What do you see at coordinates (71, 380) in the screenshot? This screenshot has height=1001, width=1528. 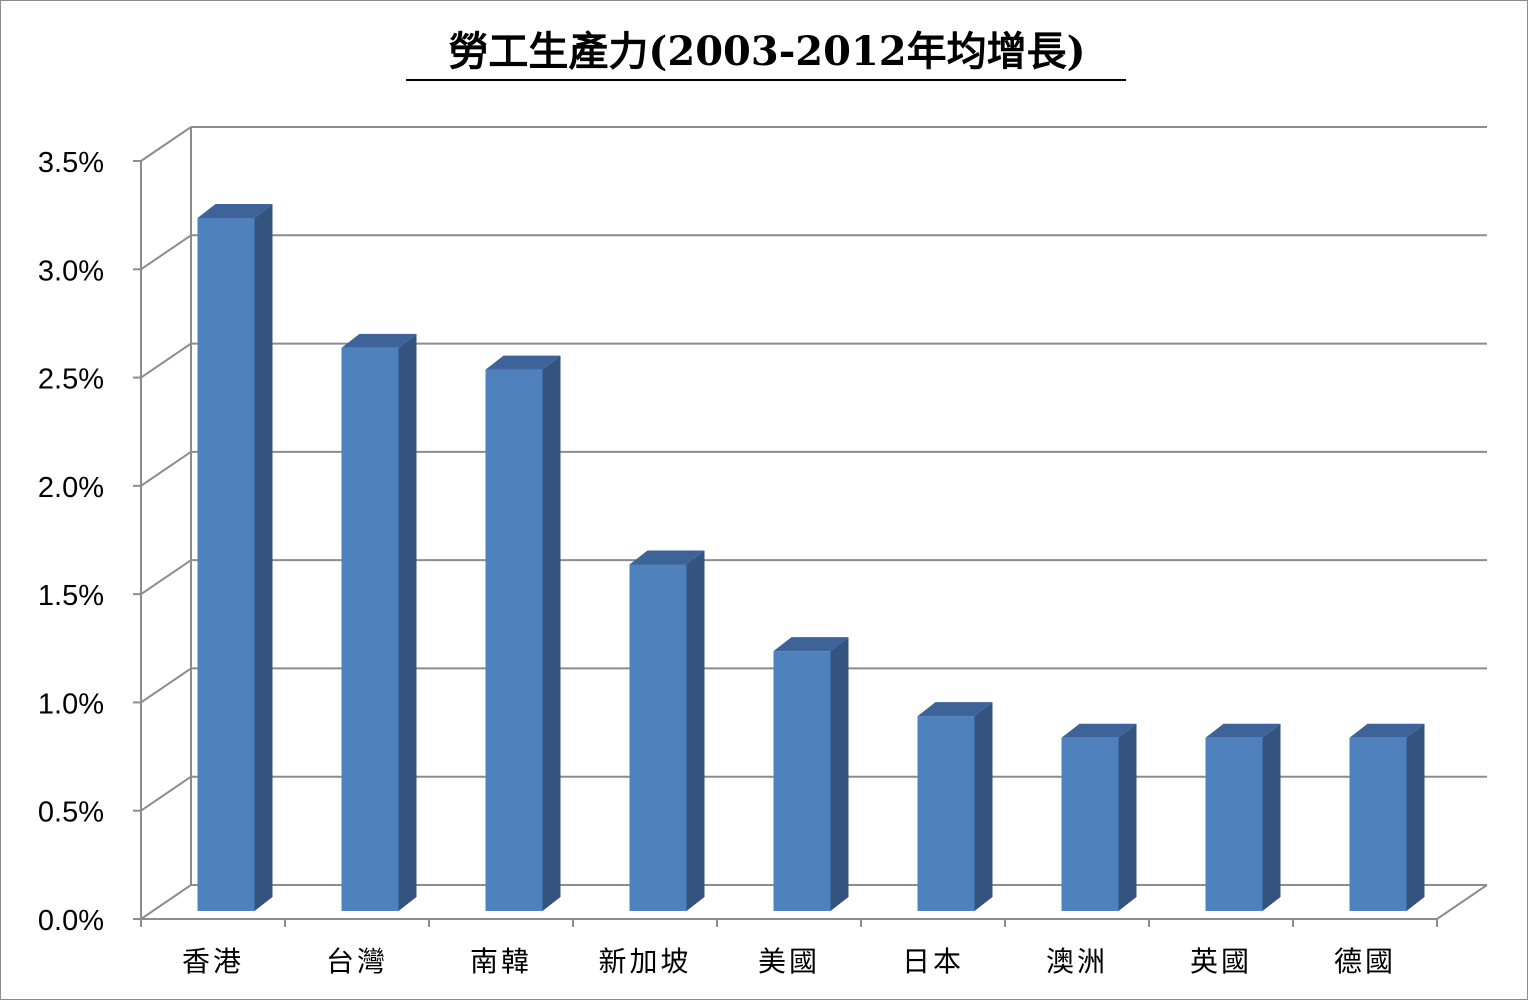 I see `y-tick-label: 2.5%` at bounding box center [71, 380].